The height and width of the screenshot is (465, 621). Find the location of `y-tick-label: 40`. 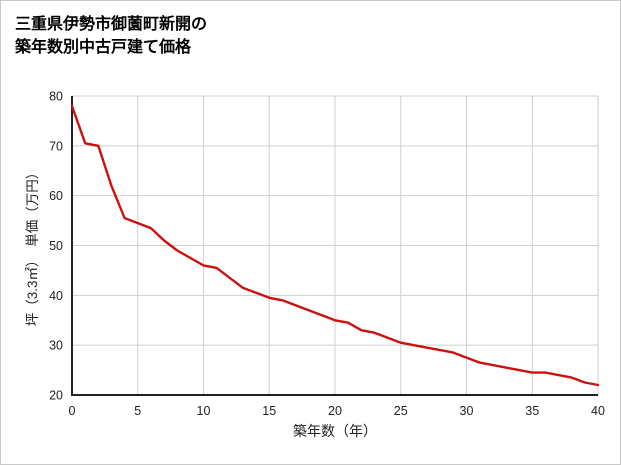

y-tick-label: 40 is located at coordinates (56, 296).